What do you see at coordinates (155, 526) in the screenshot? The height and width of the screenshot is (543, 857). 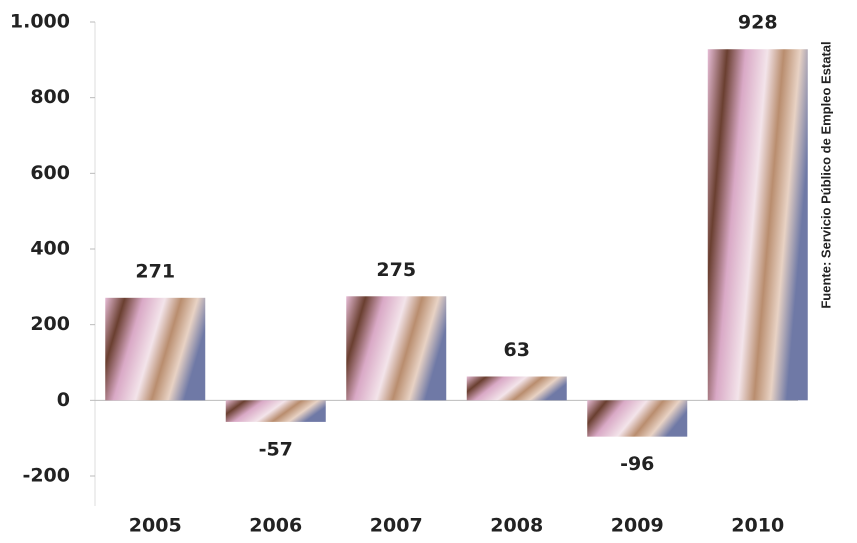 I see `x-tick-label: 2005` at bounding box center [155, 526].